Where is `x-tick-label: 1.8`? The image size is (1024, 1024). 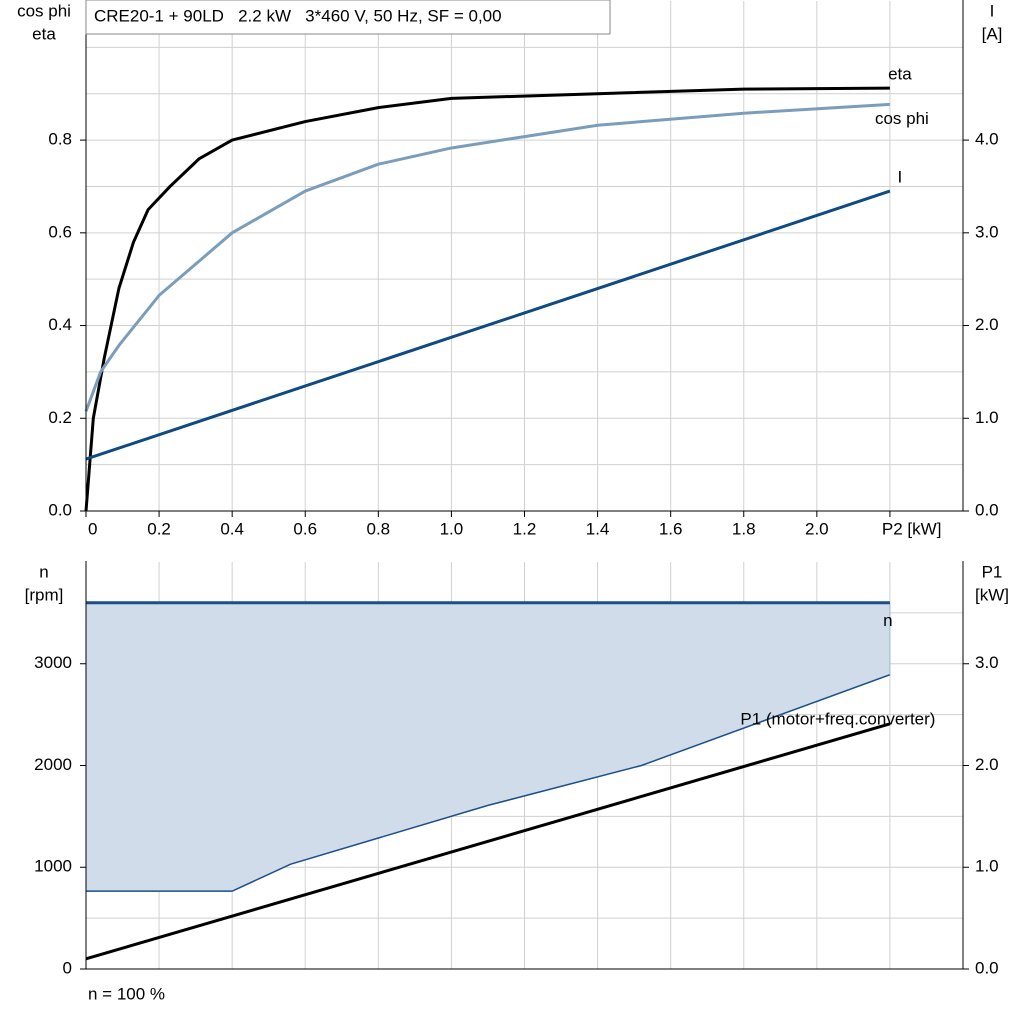
x-tick-label: 1.8 is located at coordinates (744, 528).